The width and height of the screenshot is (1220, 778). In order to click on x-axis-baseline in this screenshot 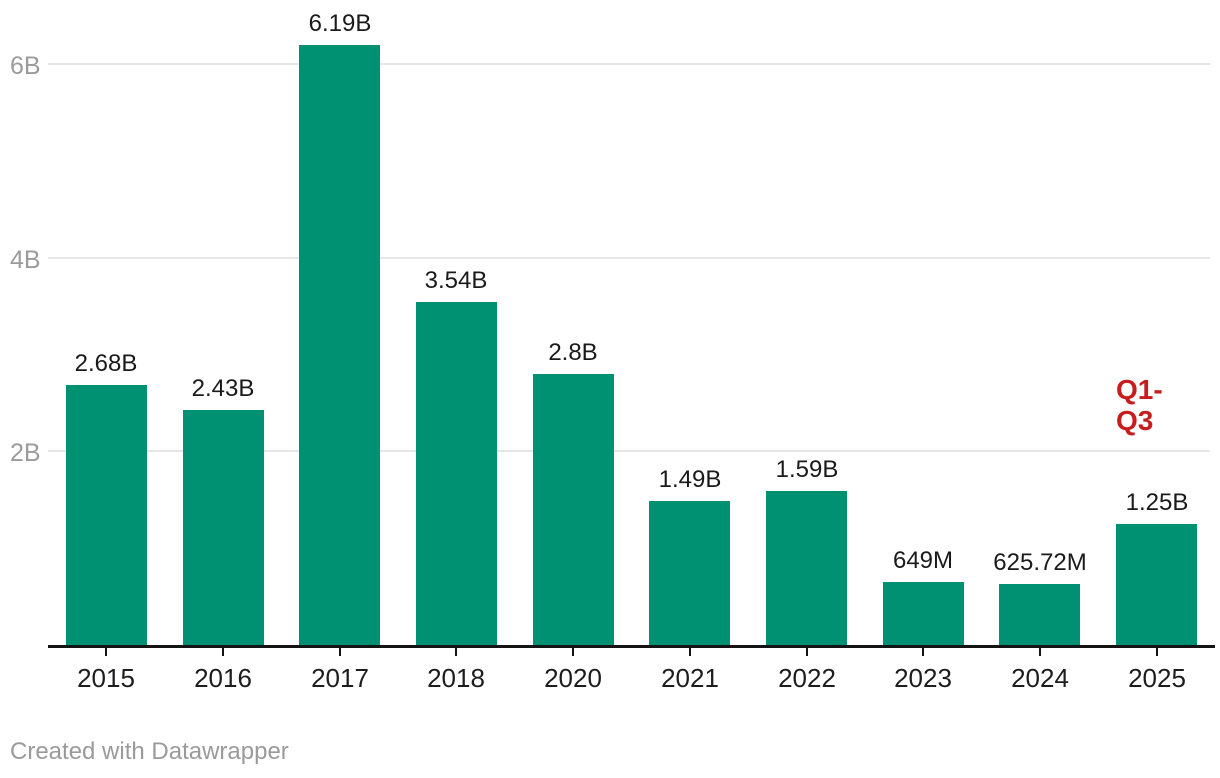, I will do `click(631, 646)`.